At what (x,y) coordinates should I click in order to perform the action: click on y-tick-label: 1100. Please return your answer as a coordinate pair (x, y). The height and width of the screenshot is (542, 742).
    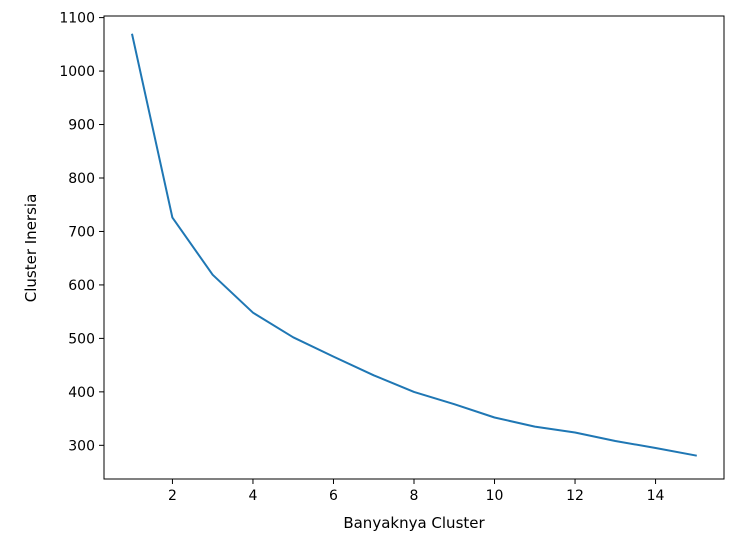
    Looking at the image, I should click on (77, 19).